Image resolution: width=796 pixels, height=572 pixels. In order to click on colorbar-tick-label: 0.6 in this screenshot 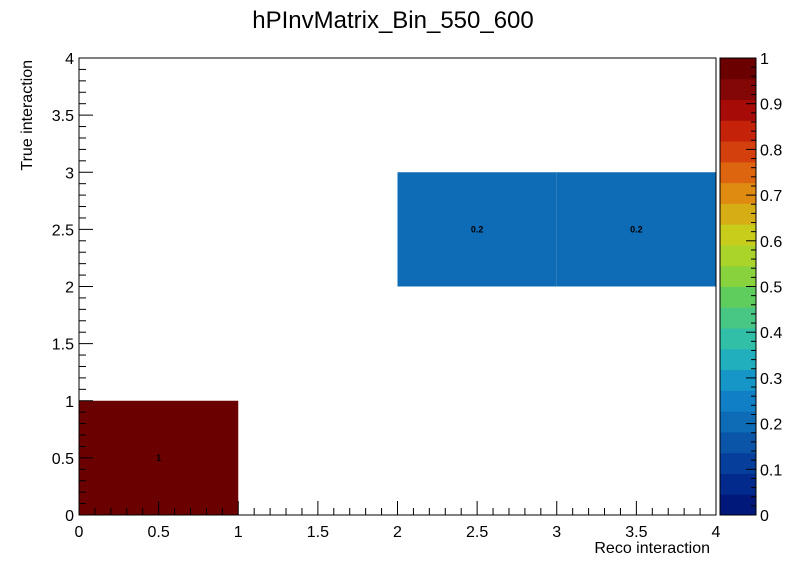, I will do `click(771, 242)`.